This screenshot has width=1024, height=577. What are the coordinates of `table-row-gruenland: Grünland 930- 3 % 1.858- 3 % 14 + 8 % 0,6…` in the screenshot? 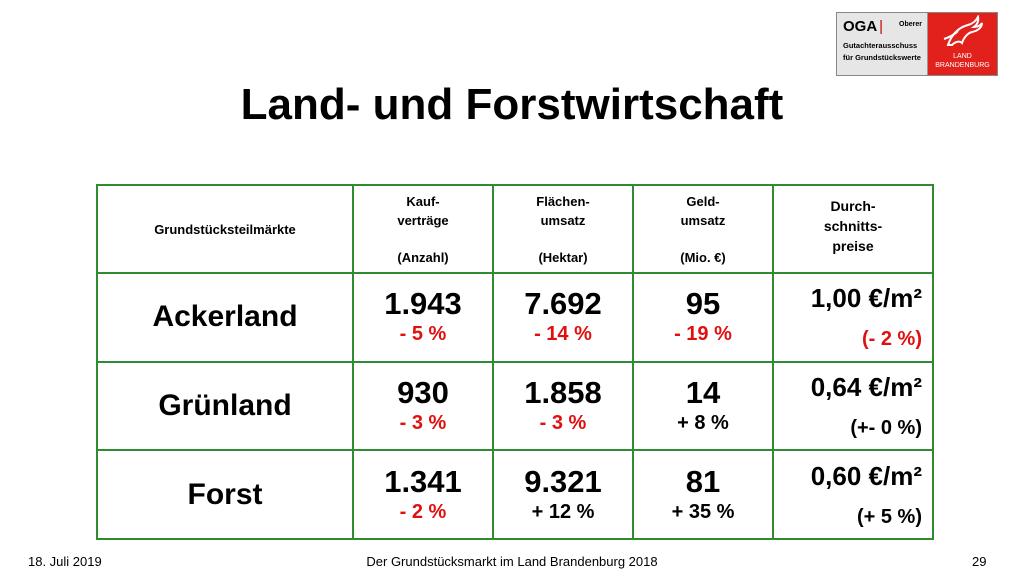 It's located at (515, 406).